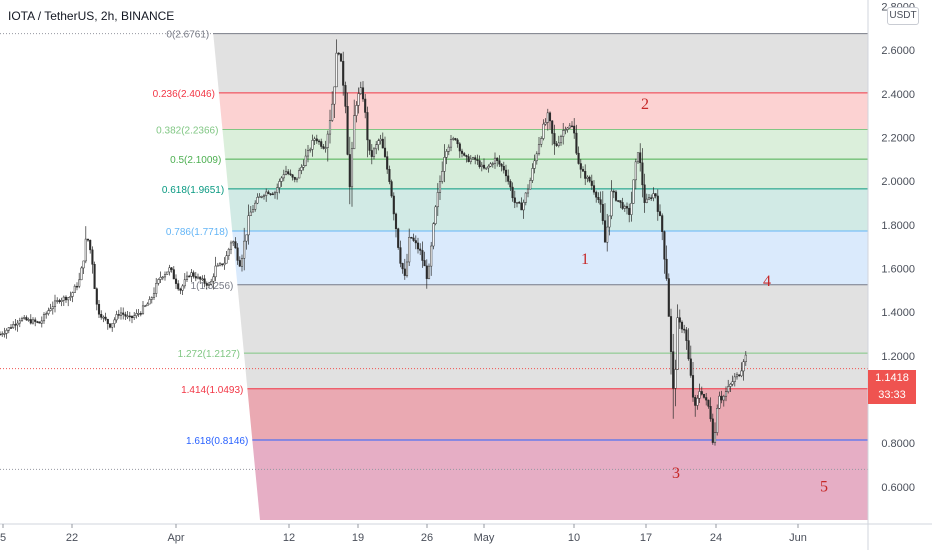 The width and height of the screenshot is (932, 550). What do you see at coordinates (72, 538) in the screenshot?
I see `x-tick-label: 22` at bounding box center [72, 538].